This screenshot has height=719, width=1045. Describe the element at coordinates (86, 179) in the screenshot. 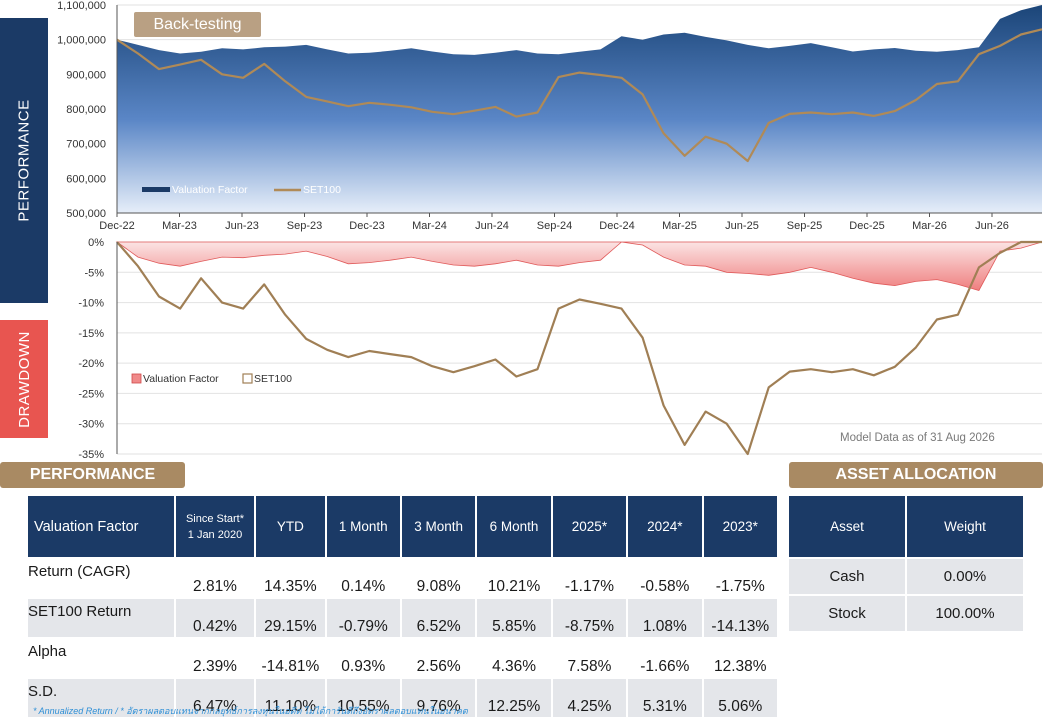

I see `y-tick-label: 600,000` at that location.